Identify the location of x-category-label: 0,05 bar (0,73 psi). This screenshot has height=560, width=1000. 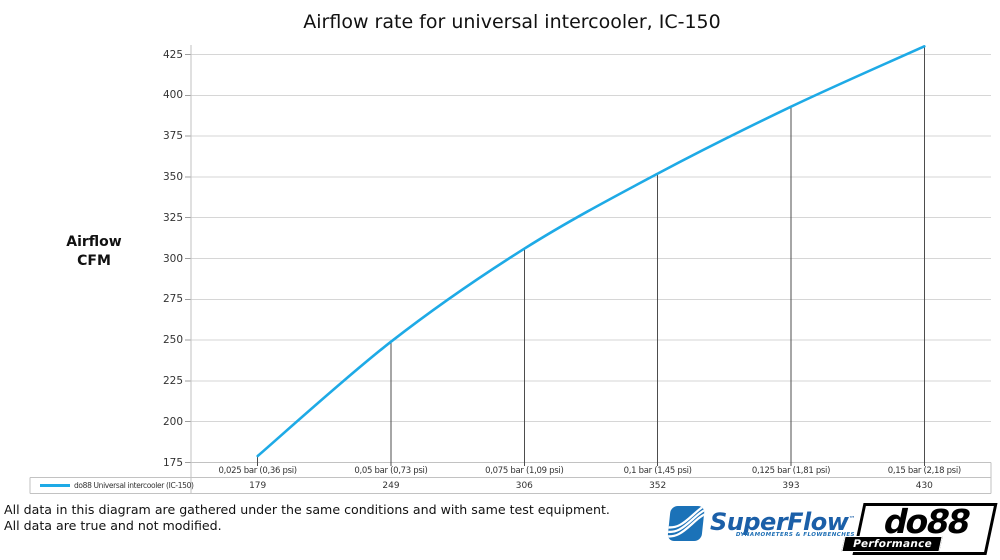
(391, 470).